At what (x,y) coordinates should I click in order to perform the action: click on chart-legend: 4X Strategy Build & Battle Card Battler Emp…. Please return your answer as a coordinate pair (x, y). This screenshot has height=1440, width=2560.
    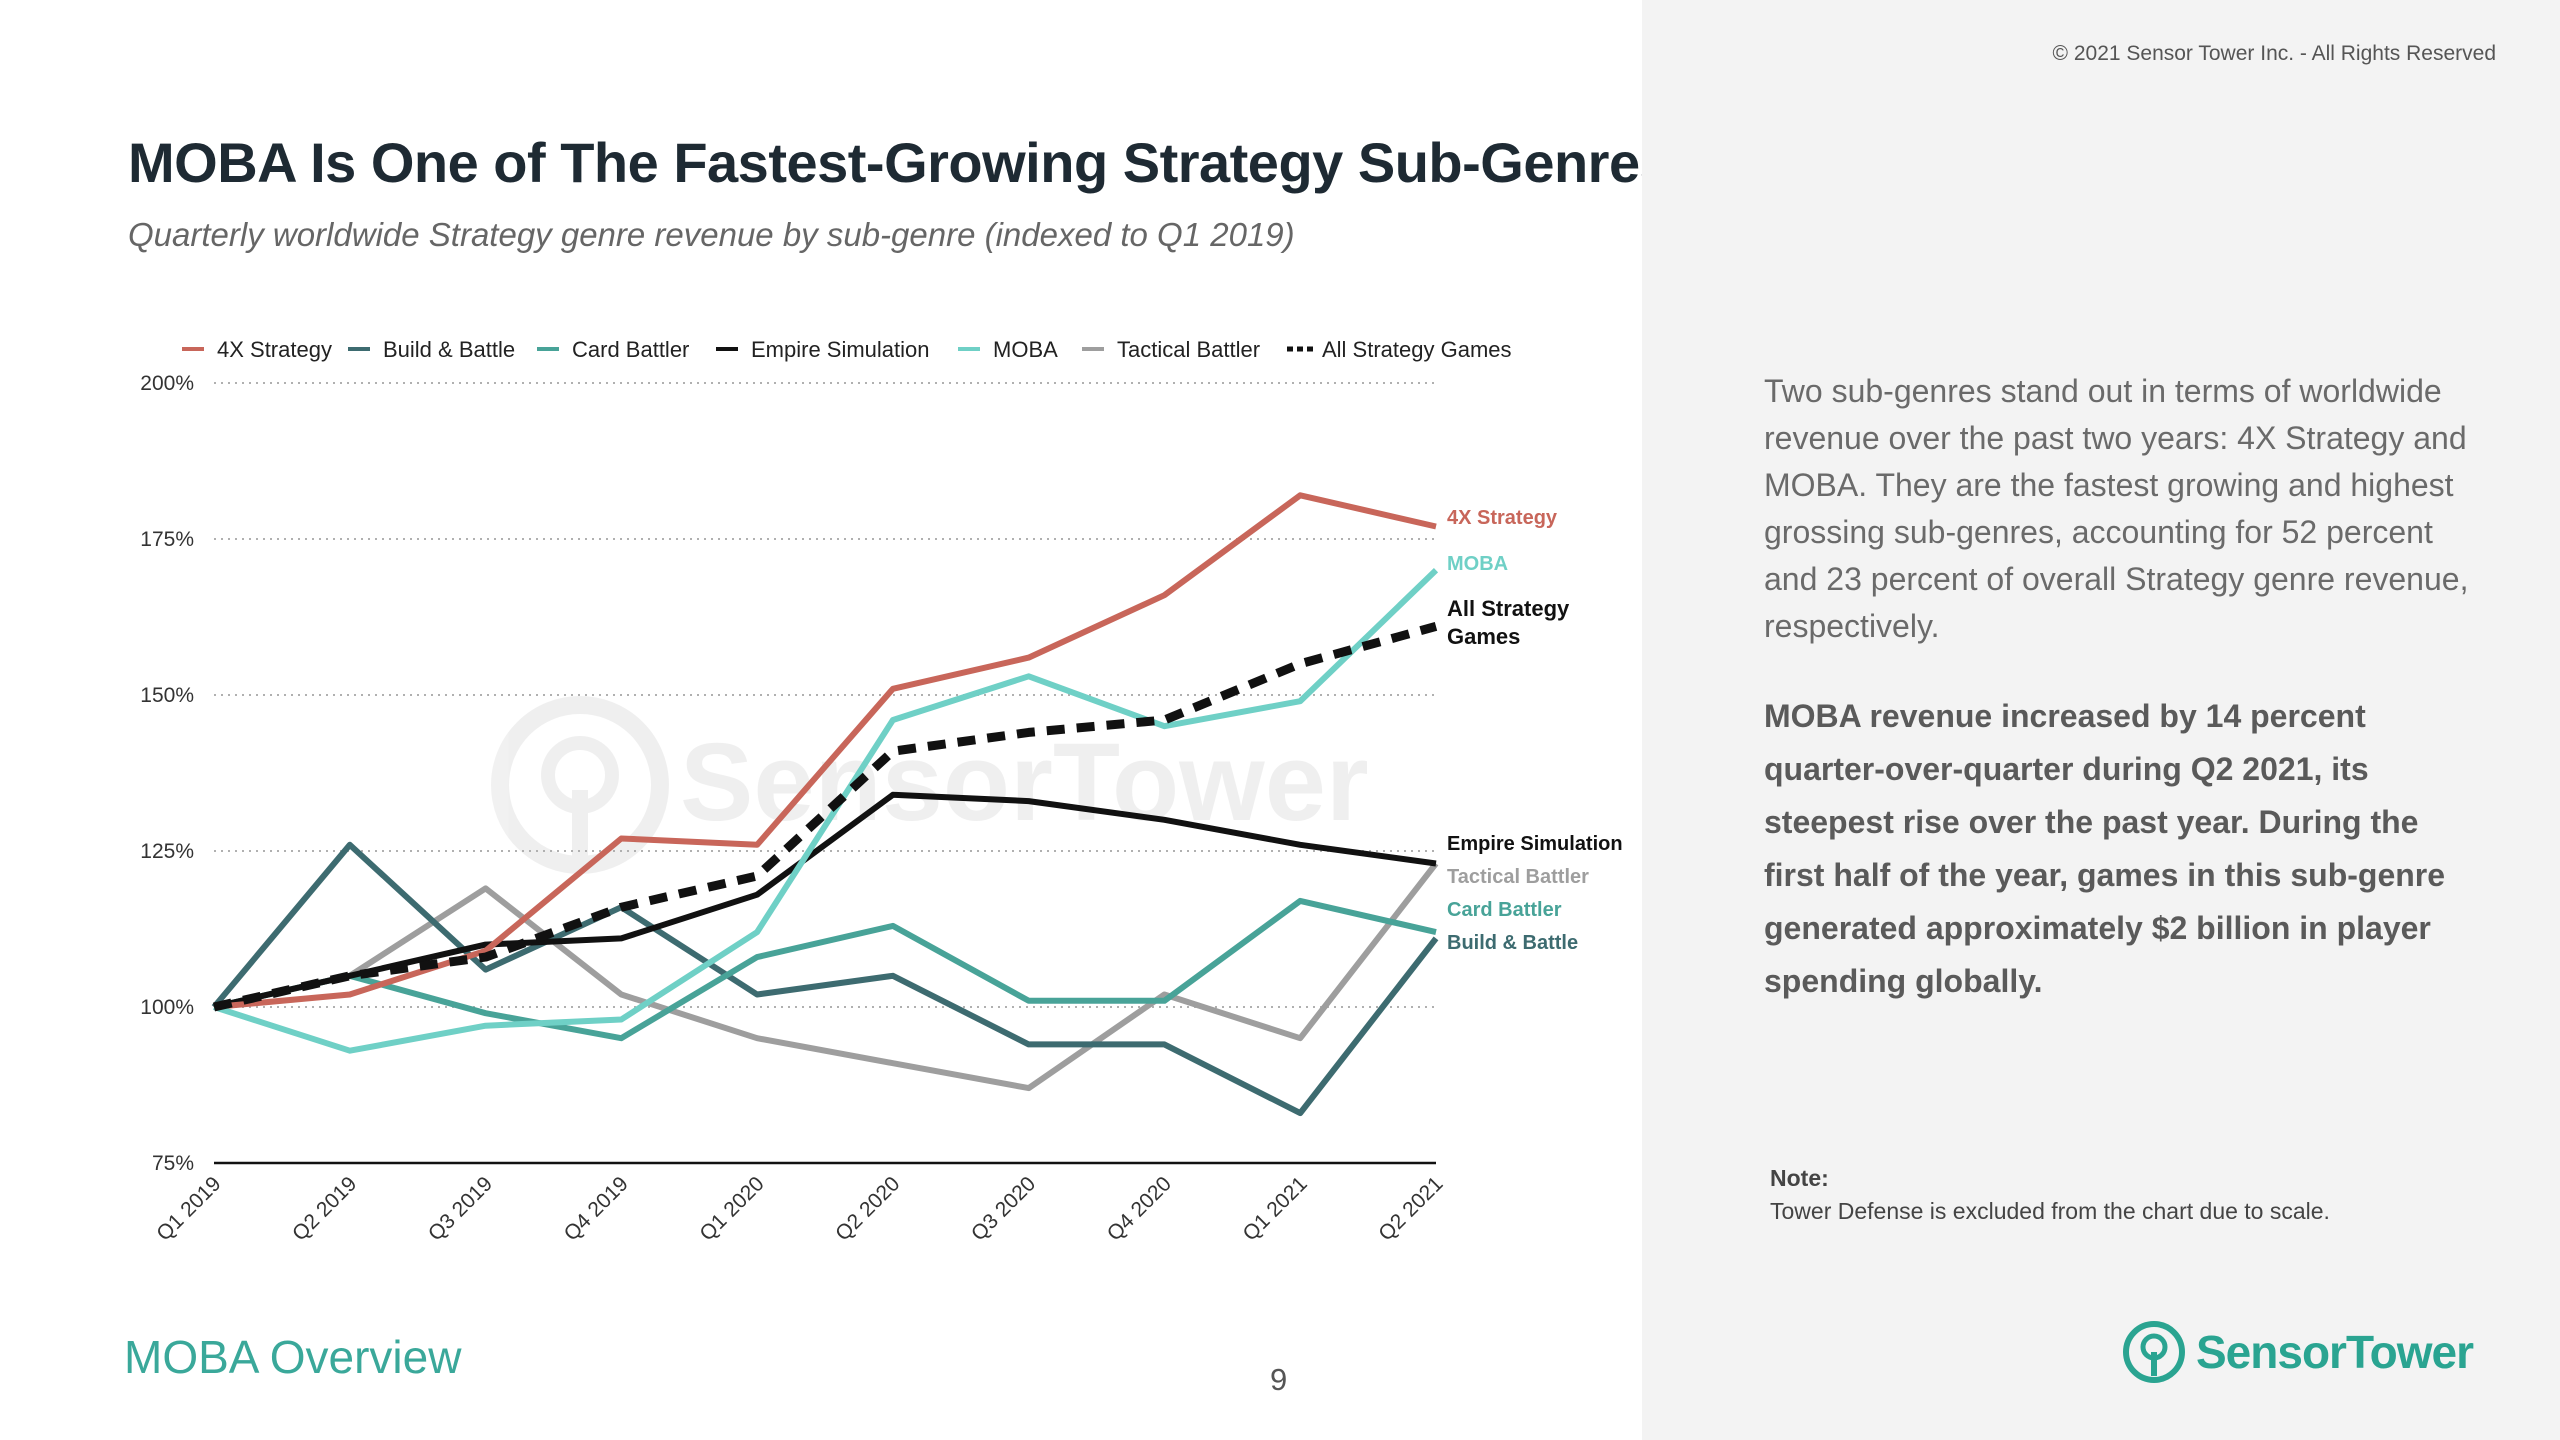
    Looking at the image, I should click on (847, 349).